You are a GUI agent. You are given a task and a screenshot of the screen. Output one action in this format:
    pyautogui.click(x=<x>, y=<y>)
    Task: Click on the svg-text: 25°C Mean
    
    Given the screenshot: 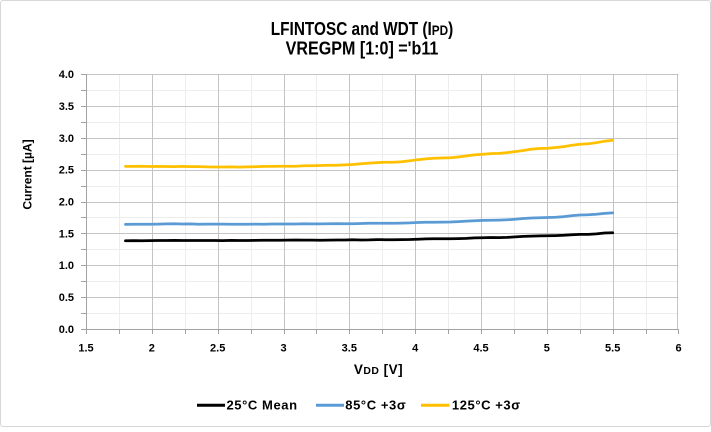 What is the action you would take?
    pyautogui.click(x=262, y=404)
    